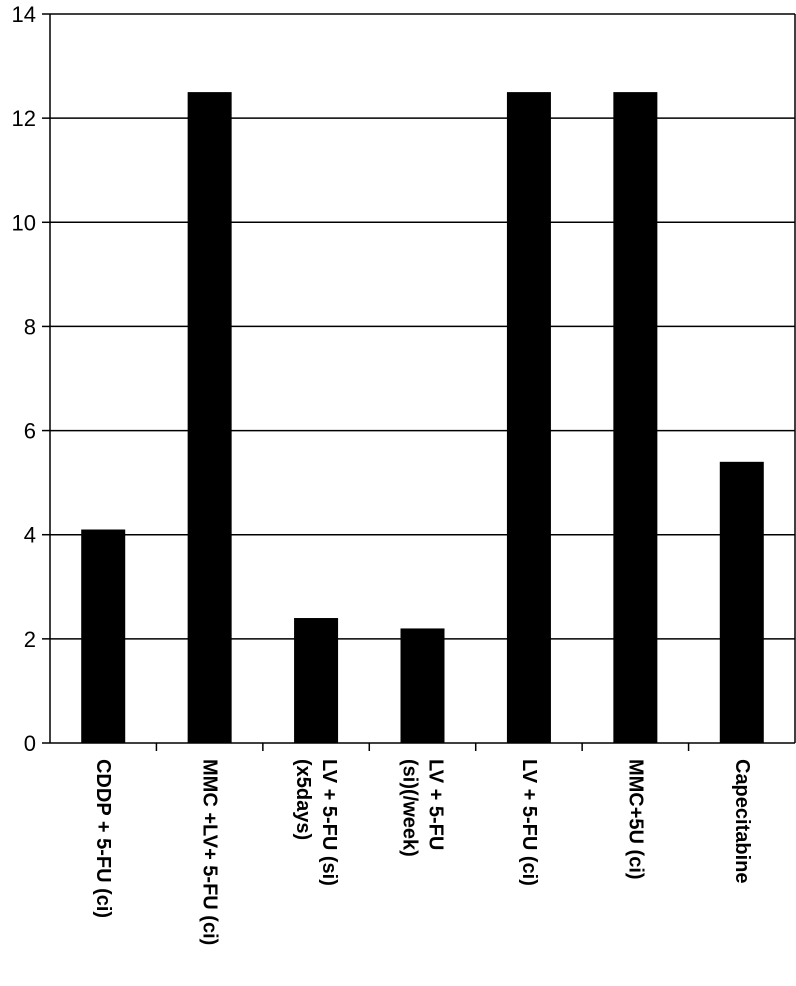 Image resolution: width=796 pixels, height=986 pixels. What do you see at coordinates (30, 326) in the screenshot?
I see `y-tick-label: 8` at bounding box center [30, 326].